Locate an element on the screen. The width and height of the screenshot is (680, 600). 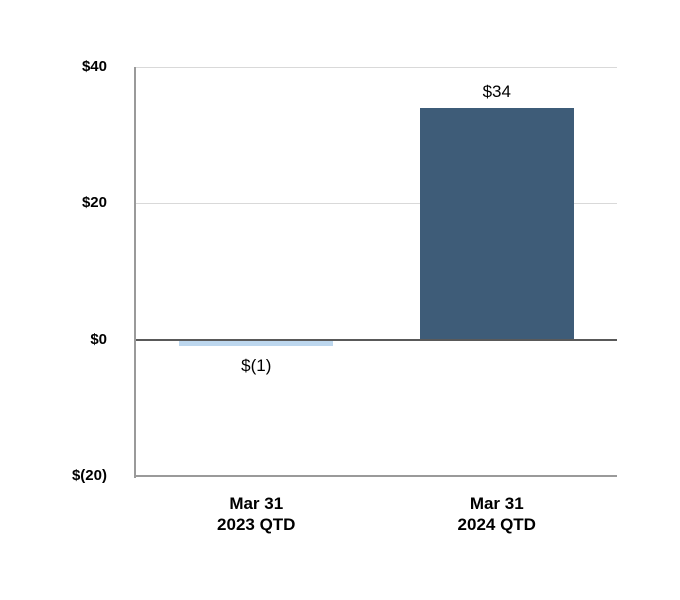
x-category-label-line: 2024 QTD is located at coordinates (496, 524).